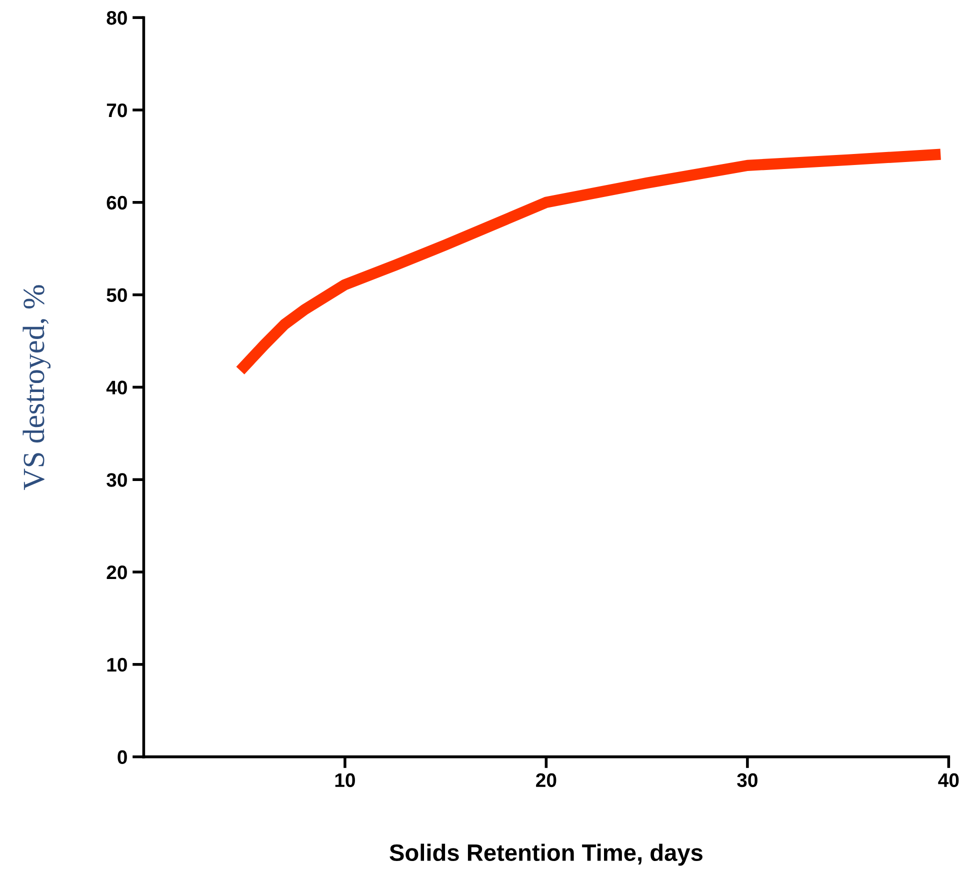 This screenshot has height=879, width=971. Describe the element at coordinates (116, 295) in the screenshot. I see `y-tick-label: 50` at that location.